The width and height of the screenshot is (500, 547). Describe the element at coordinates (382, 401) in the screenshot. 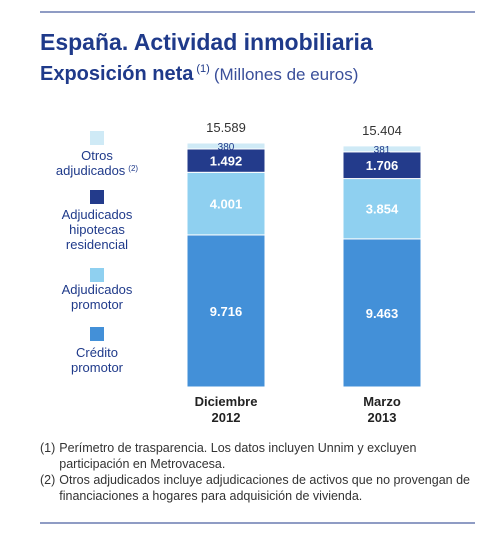

I see `x-tick-label: Marzo` at that location.